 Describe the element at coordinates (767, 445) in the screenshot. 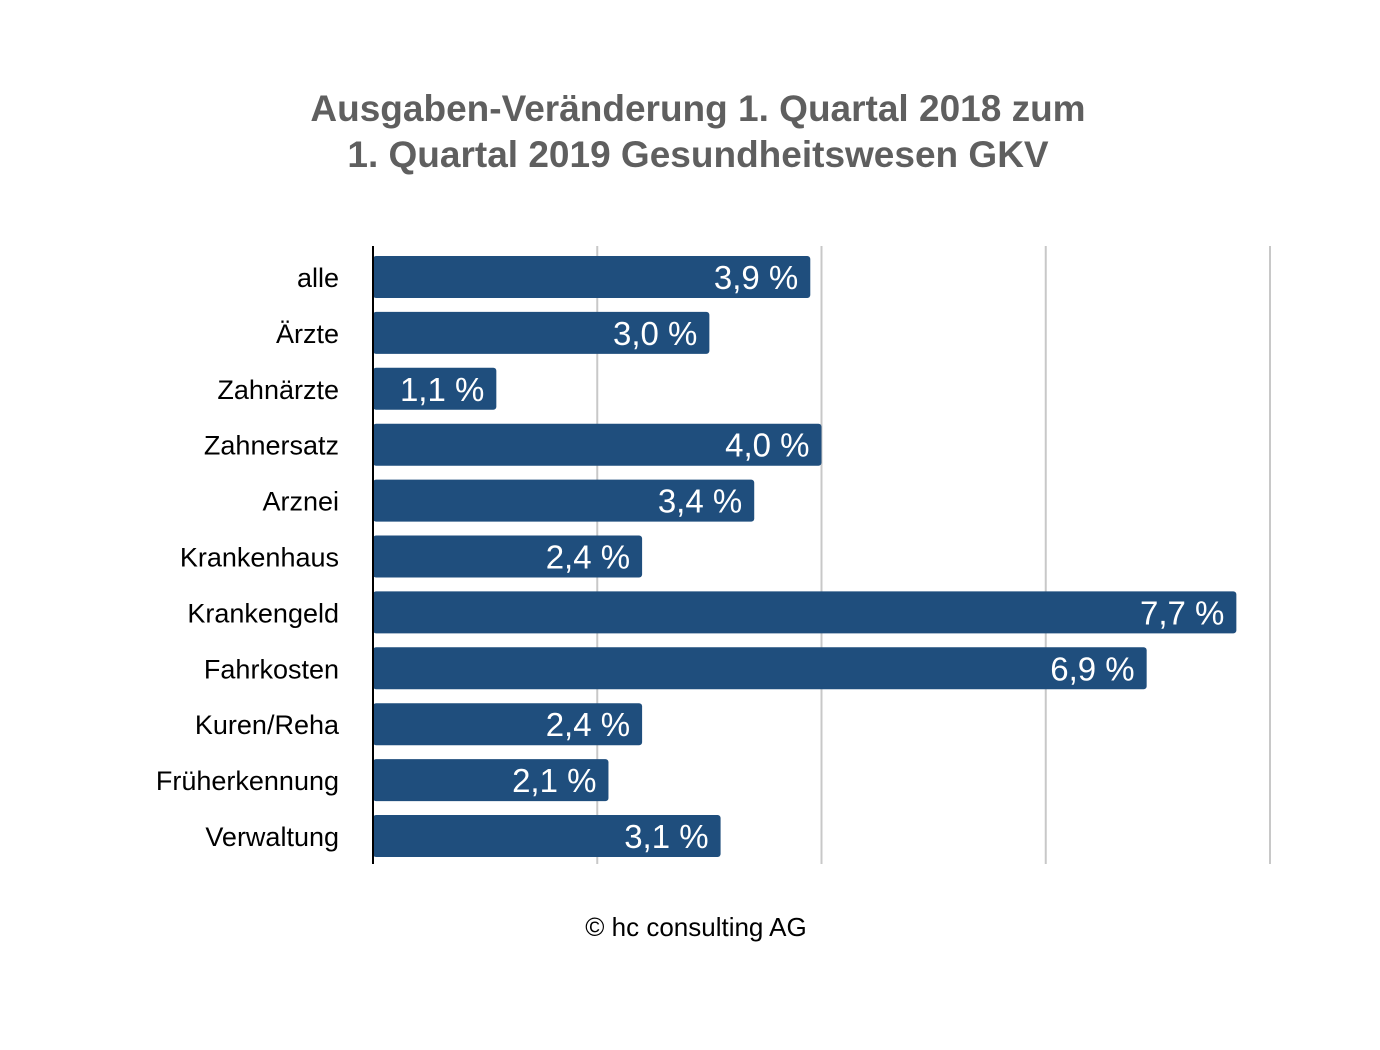

I see `bar-value-label: 4,0 %` at that location.